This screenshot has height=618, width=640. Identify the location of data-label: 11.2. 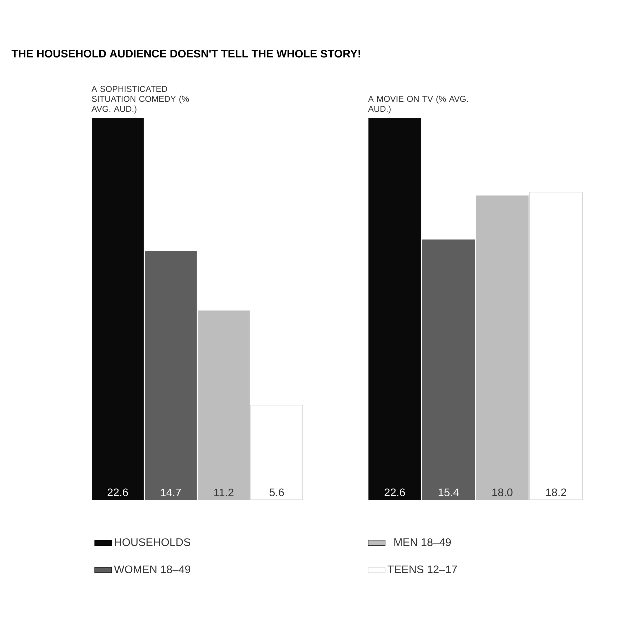
(224, 492).